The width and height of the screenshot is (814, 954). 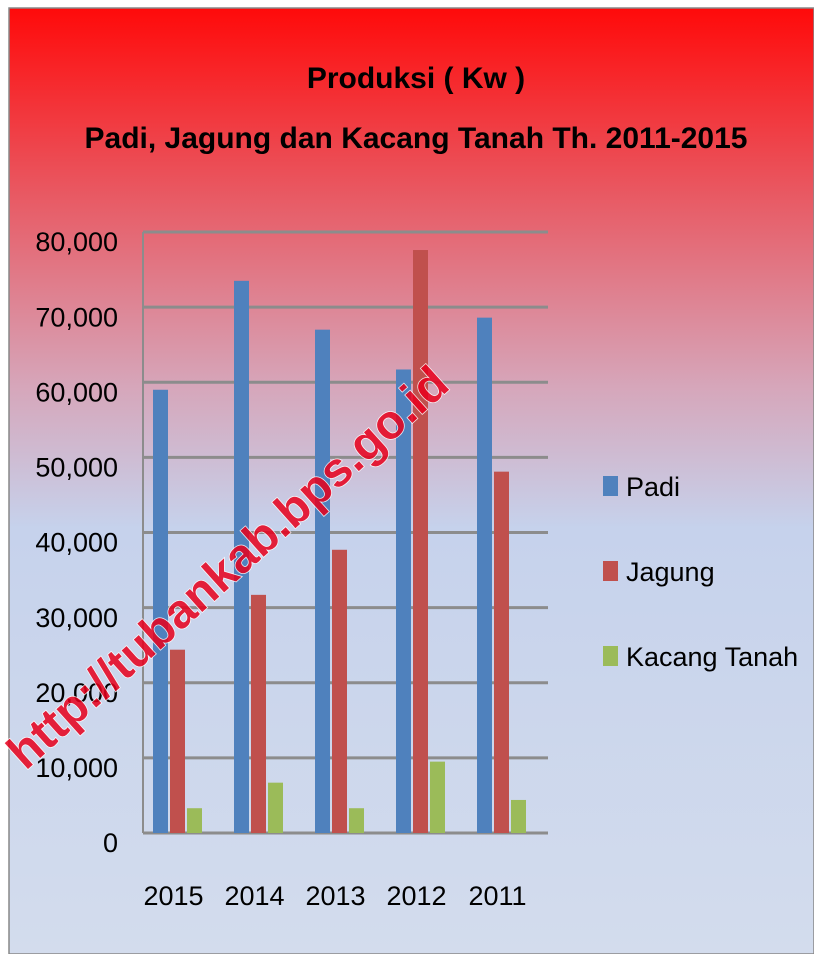 What do you see at coordinates (173, 896) in the screenshot?
I see `x-tick-label: 2015` at bounding box center [173, 896].